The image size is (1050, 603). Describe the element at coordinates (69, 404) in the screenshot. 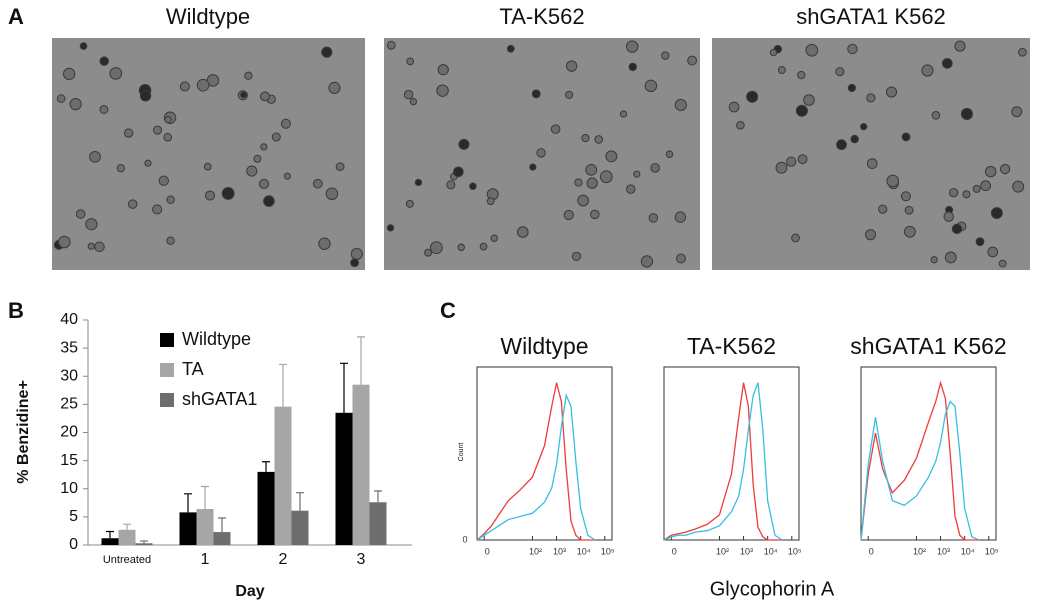

I see `y-tick-label: 25` at that location.